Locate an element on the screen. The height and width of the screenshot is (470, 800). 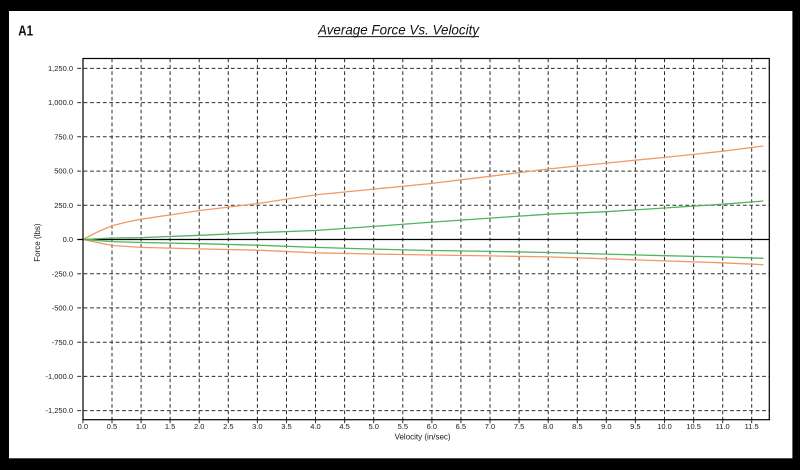
svg-text: 2.0 is located at coordinates (199, 426).